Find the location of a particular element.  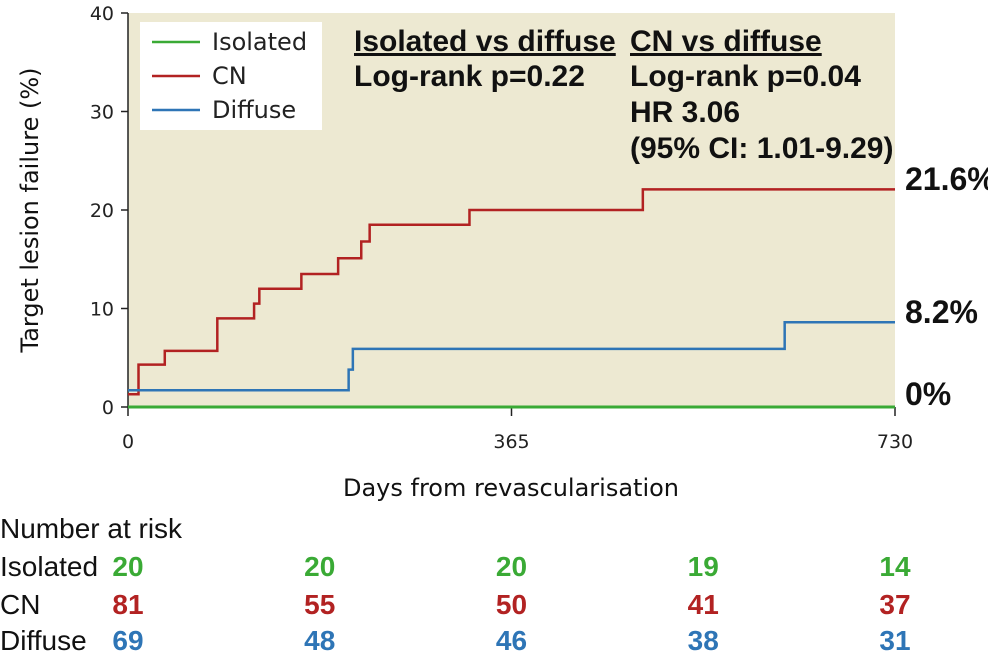

risk-value-isolated: 19 is located at coordinates (703, 566).